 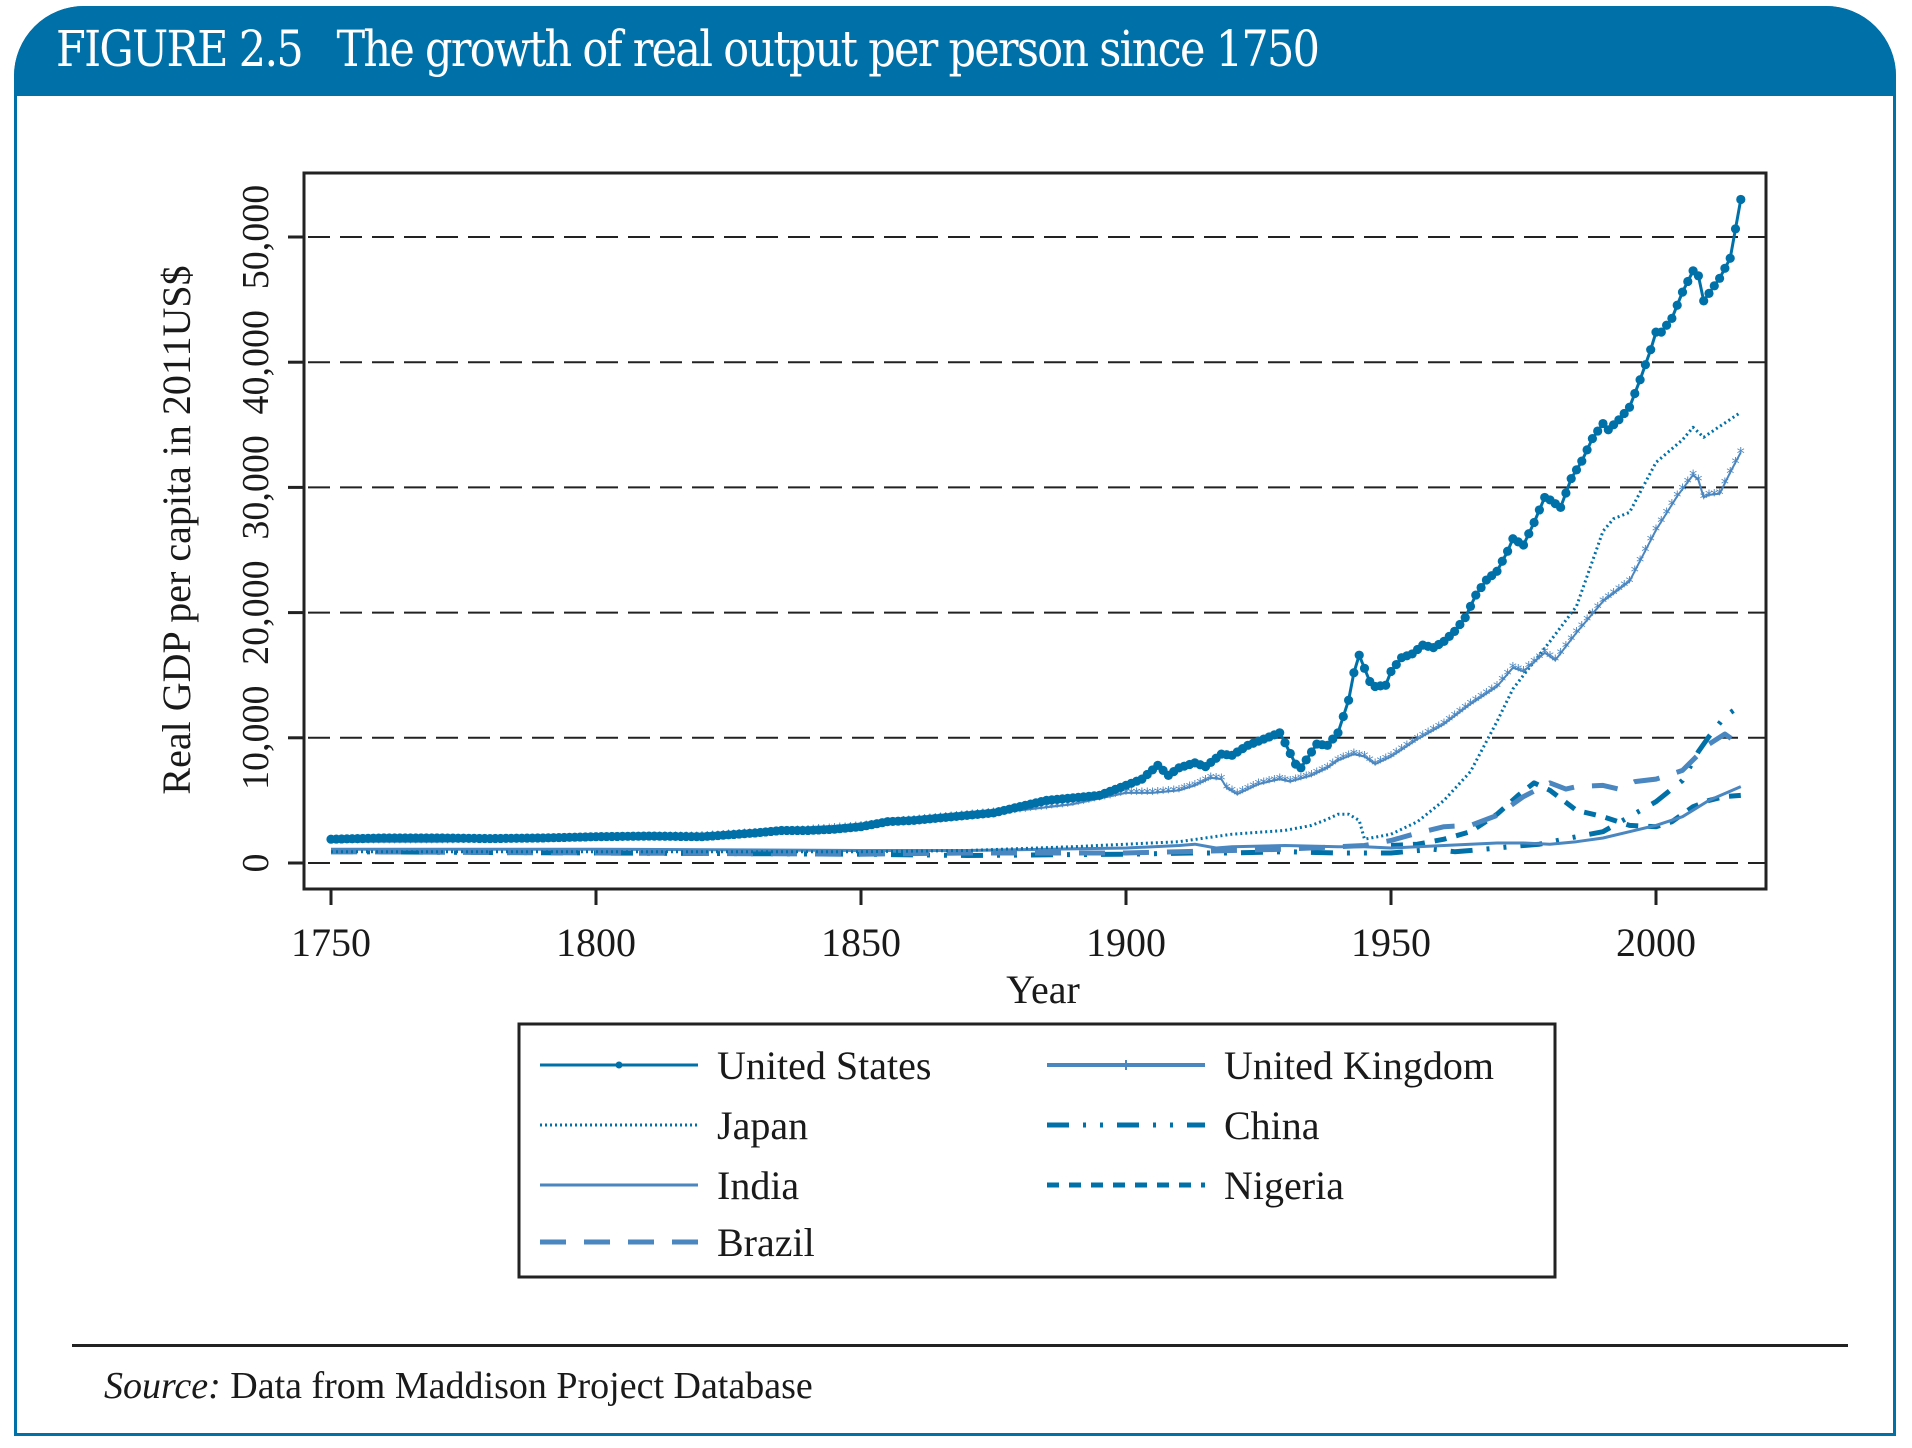 I want to click on legend-label: United Kingdom, so click(x=1359, y=1065).